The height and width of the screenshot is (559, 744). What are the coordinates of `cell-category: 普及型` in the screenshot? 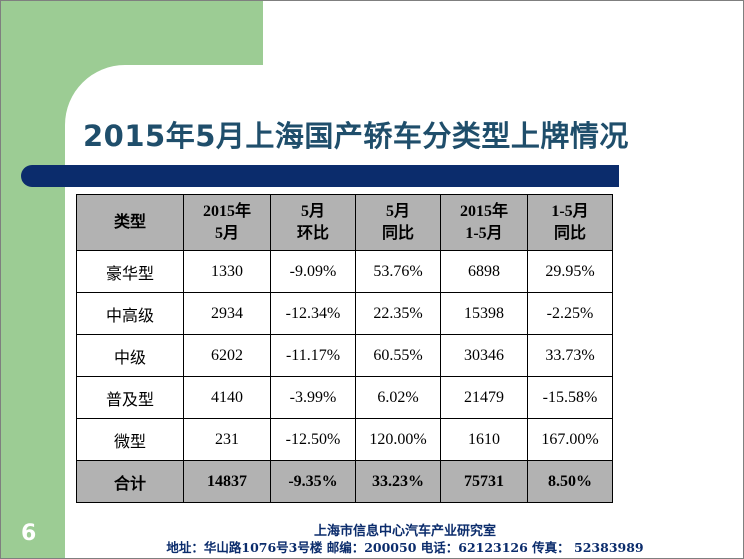 It's located at (130, 397).